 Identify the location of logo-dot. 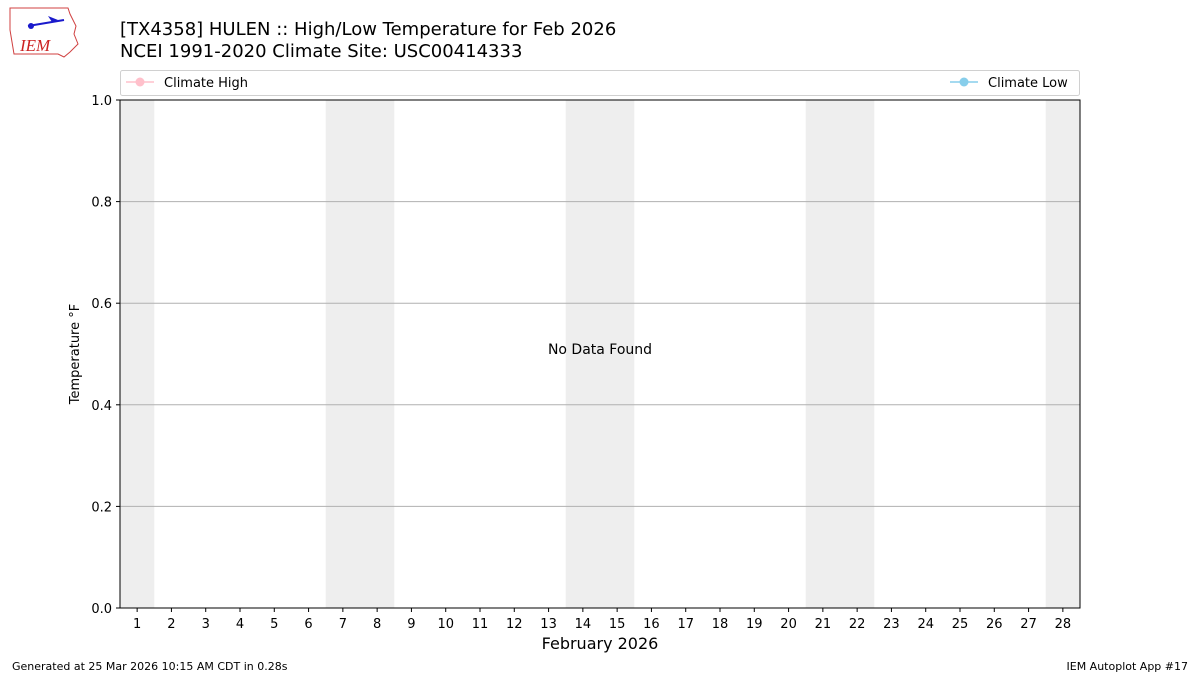
(31, 26).